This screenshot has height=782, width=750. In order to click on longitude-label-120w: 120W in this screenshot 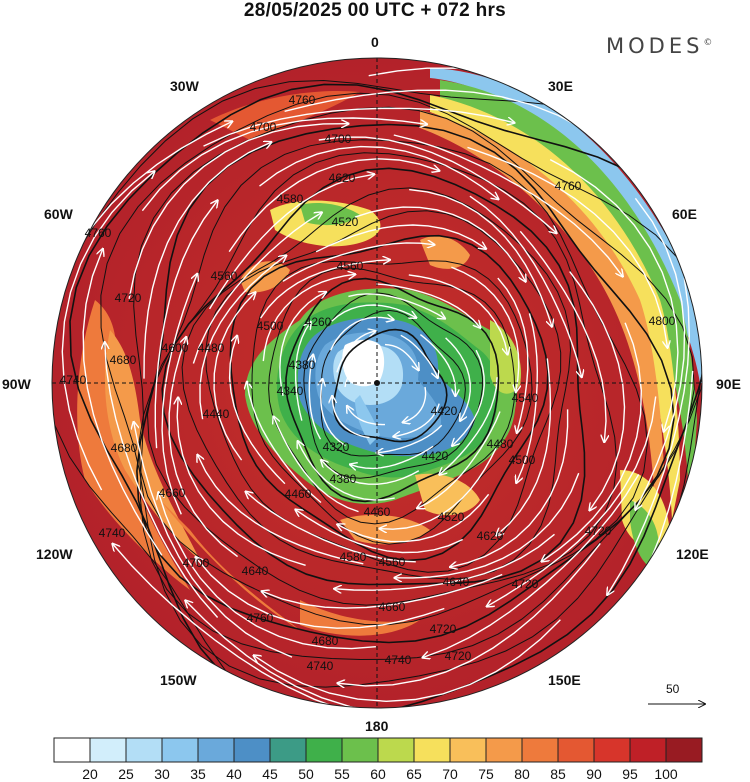, I will do `click(54, 554)`.